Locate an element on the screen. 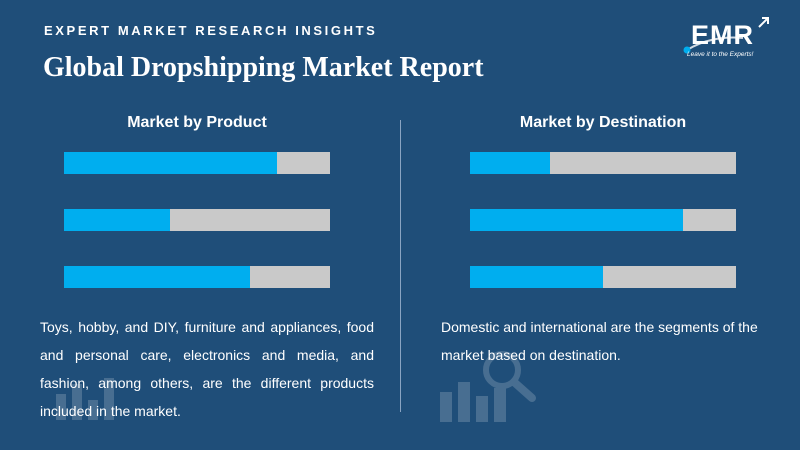 The height and width of the screenshot is (450, 800). eyebrow-label: EXPERT MARKET RESEARCH INSIGHTS is located at coordinates (211, 30).